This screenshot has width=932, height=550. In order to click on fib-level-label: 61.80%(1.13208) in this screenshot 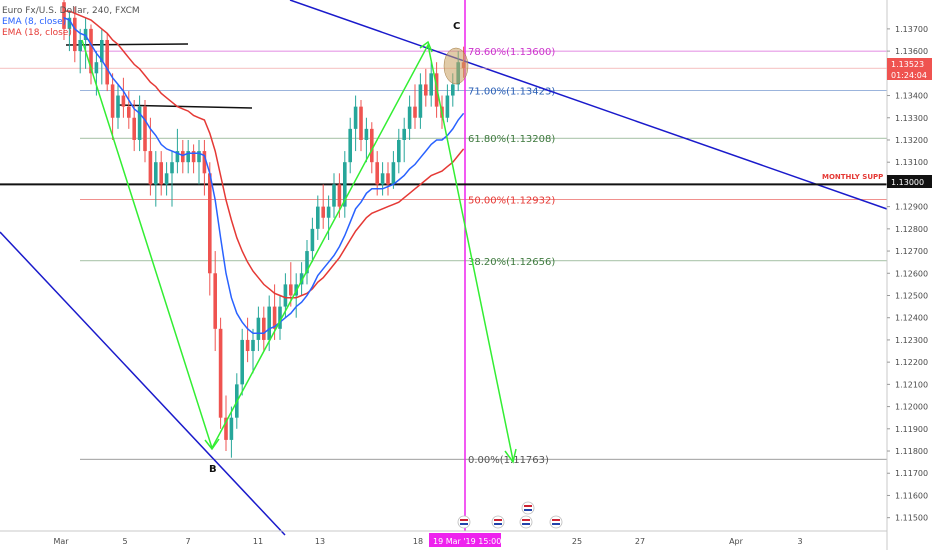, I will do `click(511, 139)`.